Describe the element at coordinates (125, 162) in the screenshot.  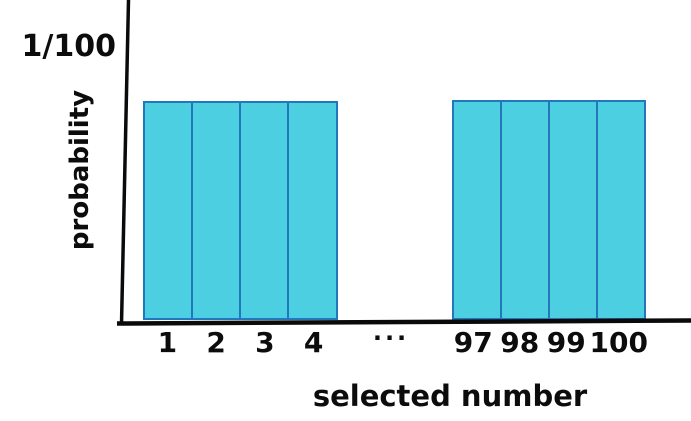
I see `y-axis` at that location.